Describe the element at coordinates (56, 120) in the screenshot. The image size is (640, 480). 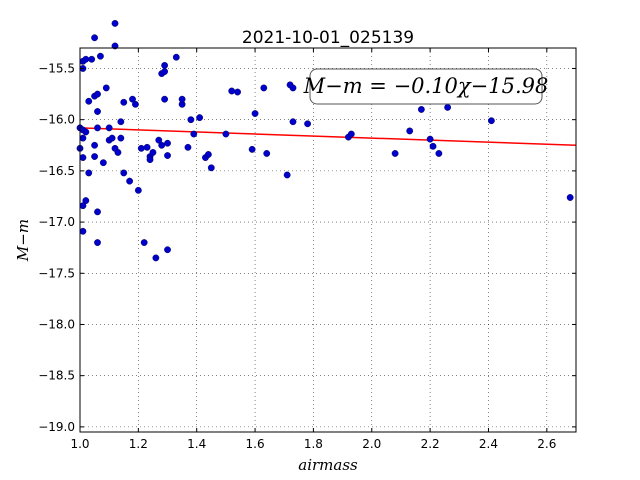
I see `y-tick-label: −16.0` at that location.